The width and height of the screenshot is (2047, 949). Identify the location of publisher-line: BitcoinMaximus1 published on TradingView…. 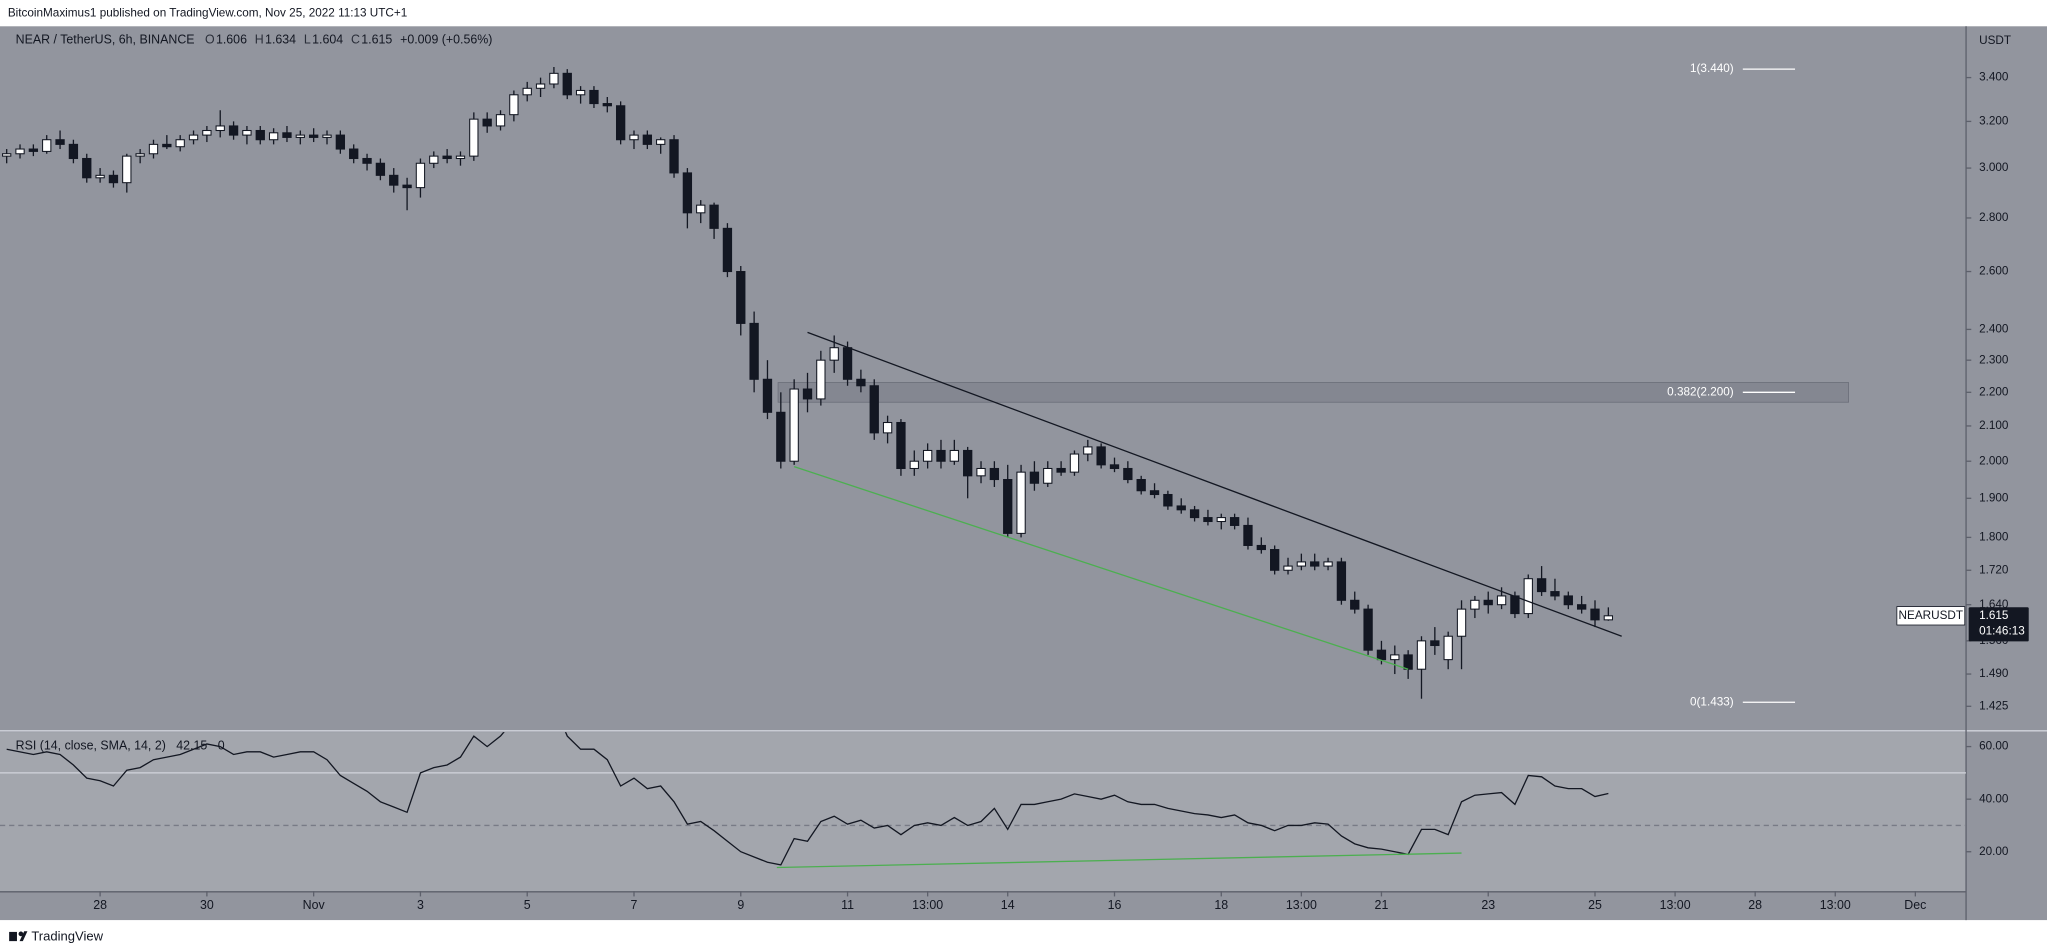
(207, 12).